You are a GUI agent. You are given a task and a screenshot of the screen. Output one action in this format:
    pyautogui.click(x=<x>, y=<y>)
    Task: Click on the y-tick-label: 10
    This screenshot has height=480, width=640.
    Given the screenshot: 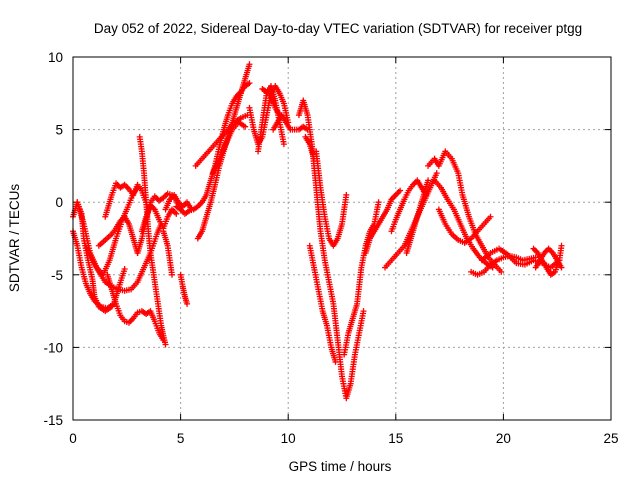 What is the action you would take?
    pyautogui.click(x=55, y=57)
    